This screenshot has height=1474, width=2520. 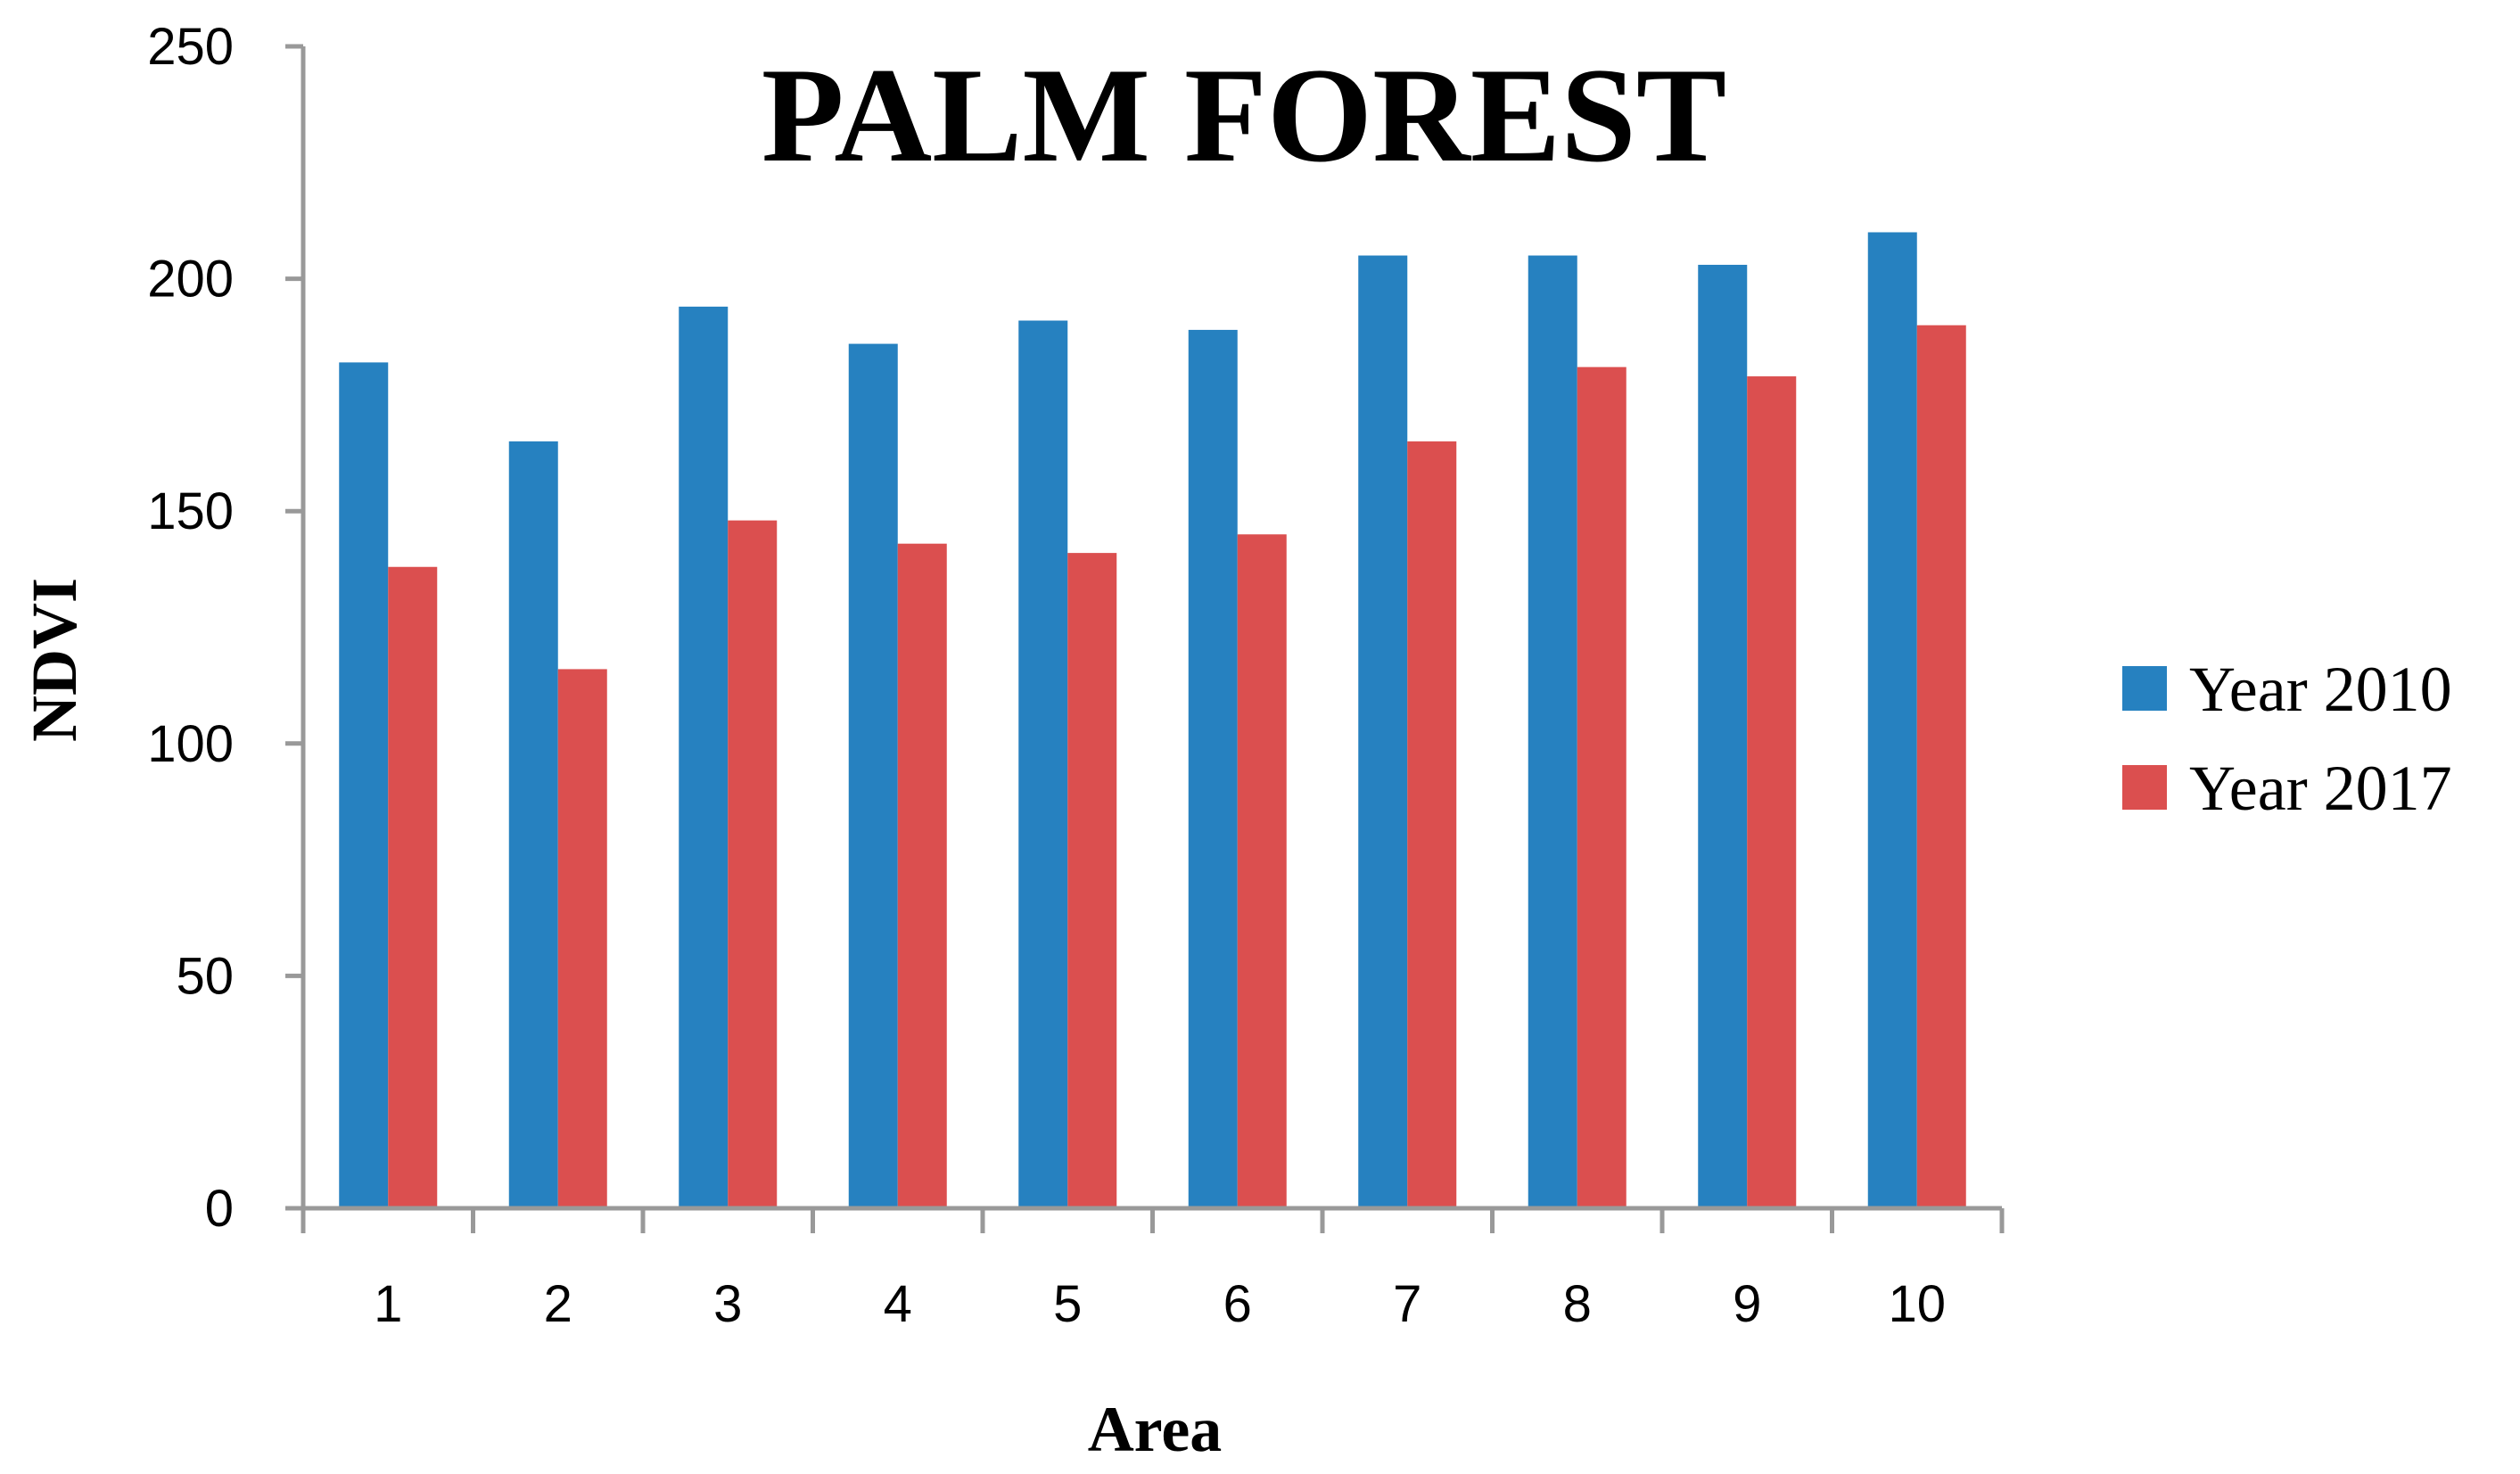 What do you see at coordinates (190, 628) in the screenshot?
I see `y-tick-labels: 0 50 100 150 200 250` at bounding box center [190, 628].